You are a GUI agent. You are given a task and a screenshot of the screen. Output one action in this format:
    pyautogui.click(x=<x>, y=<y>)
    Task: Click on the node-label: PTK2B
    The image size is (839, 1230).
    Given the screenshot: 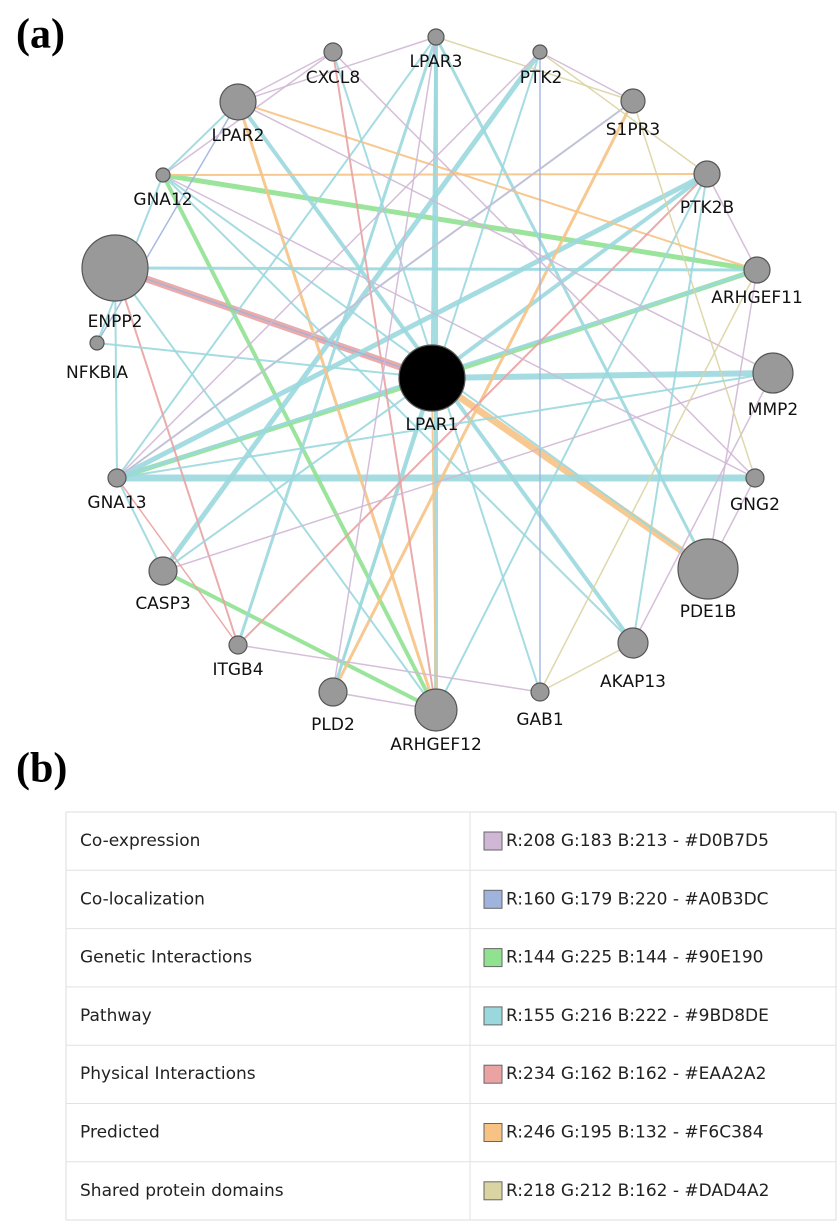 What is the action you would take?
    pyautogui.click(x=707, y=208)
    